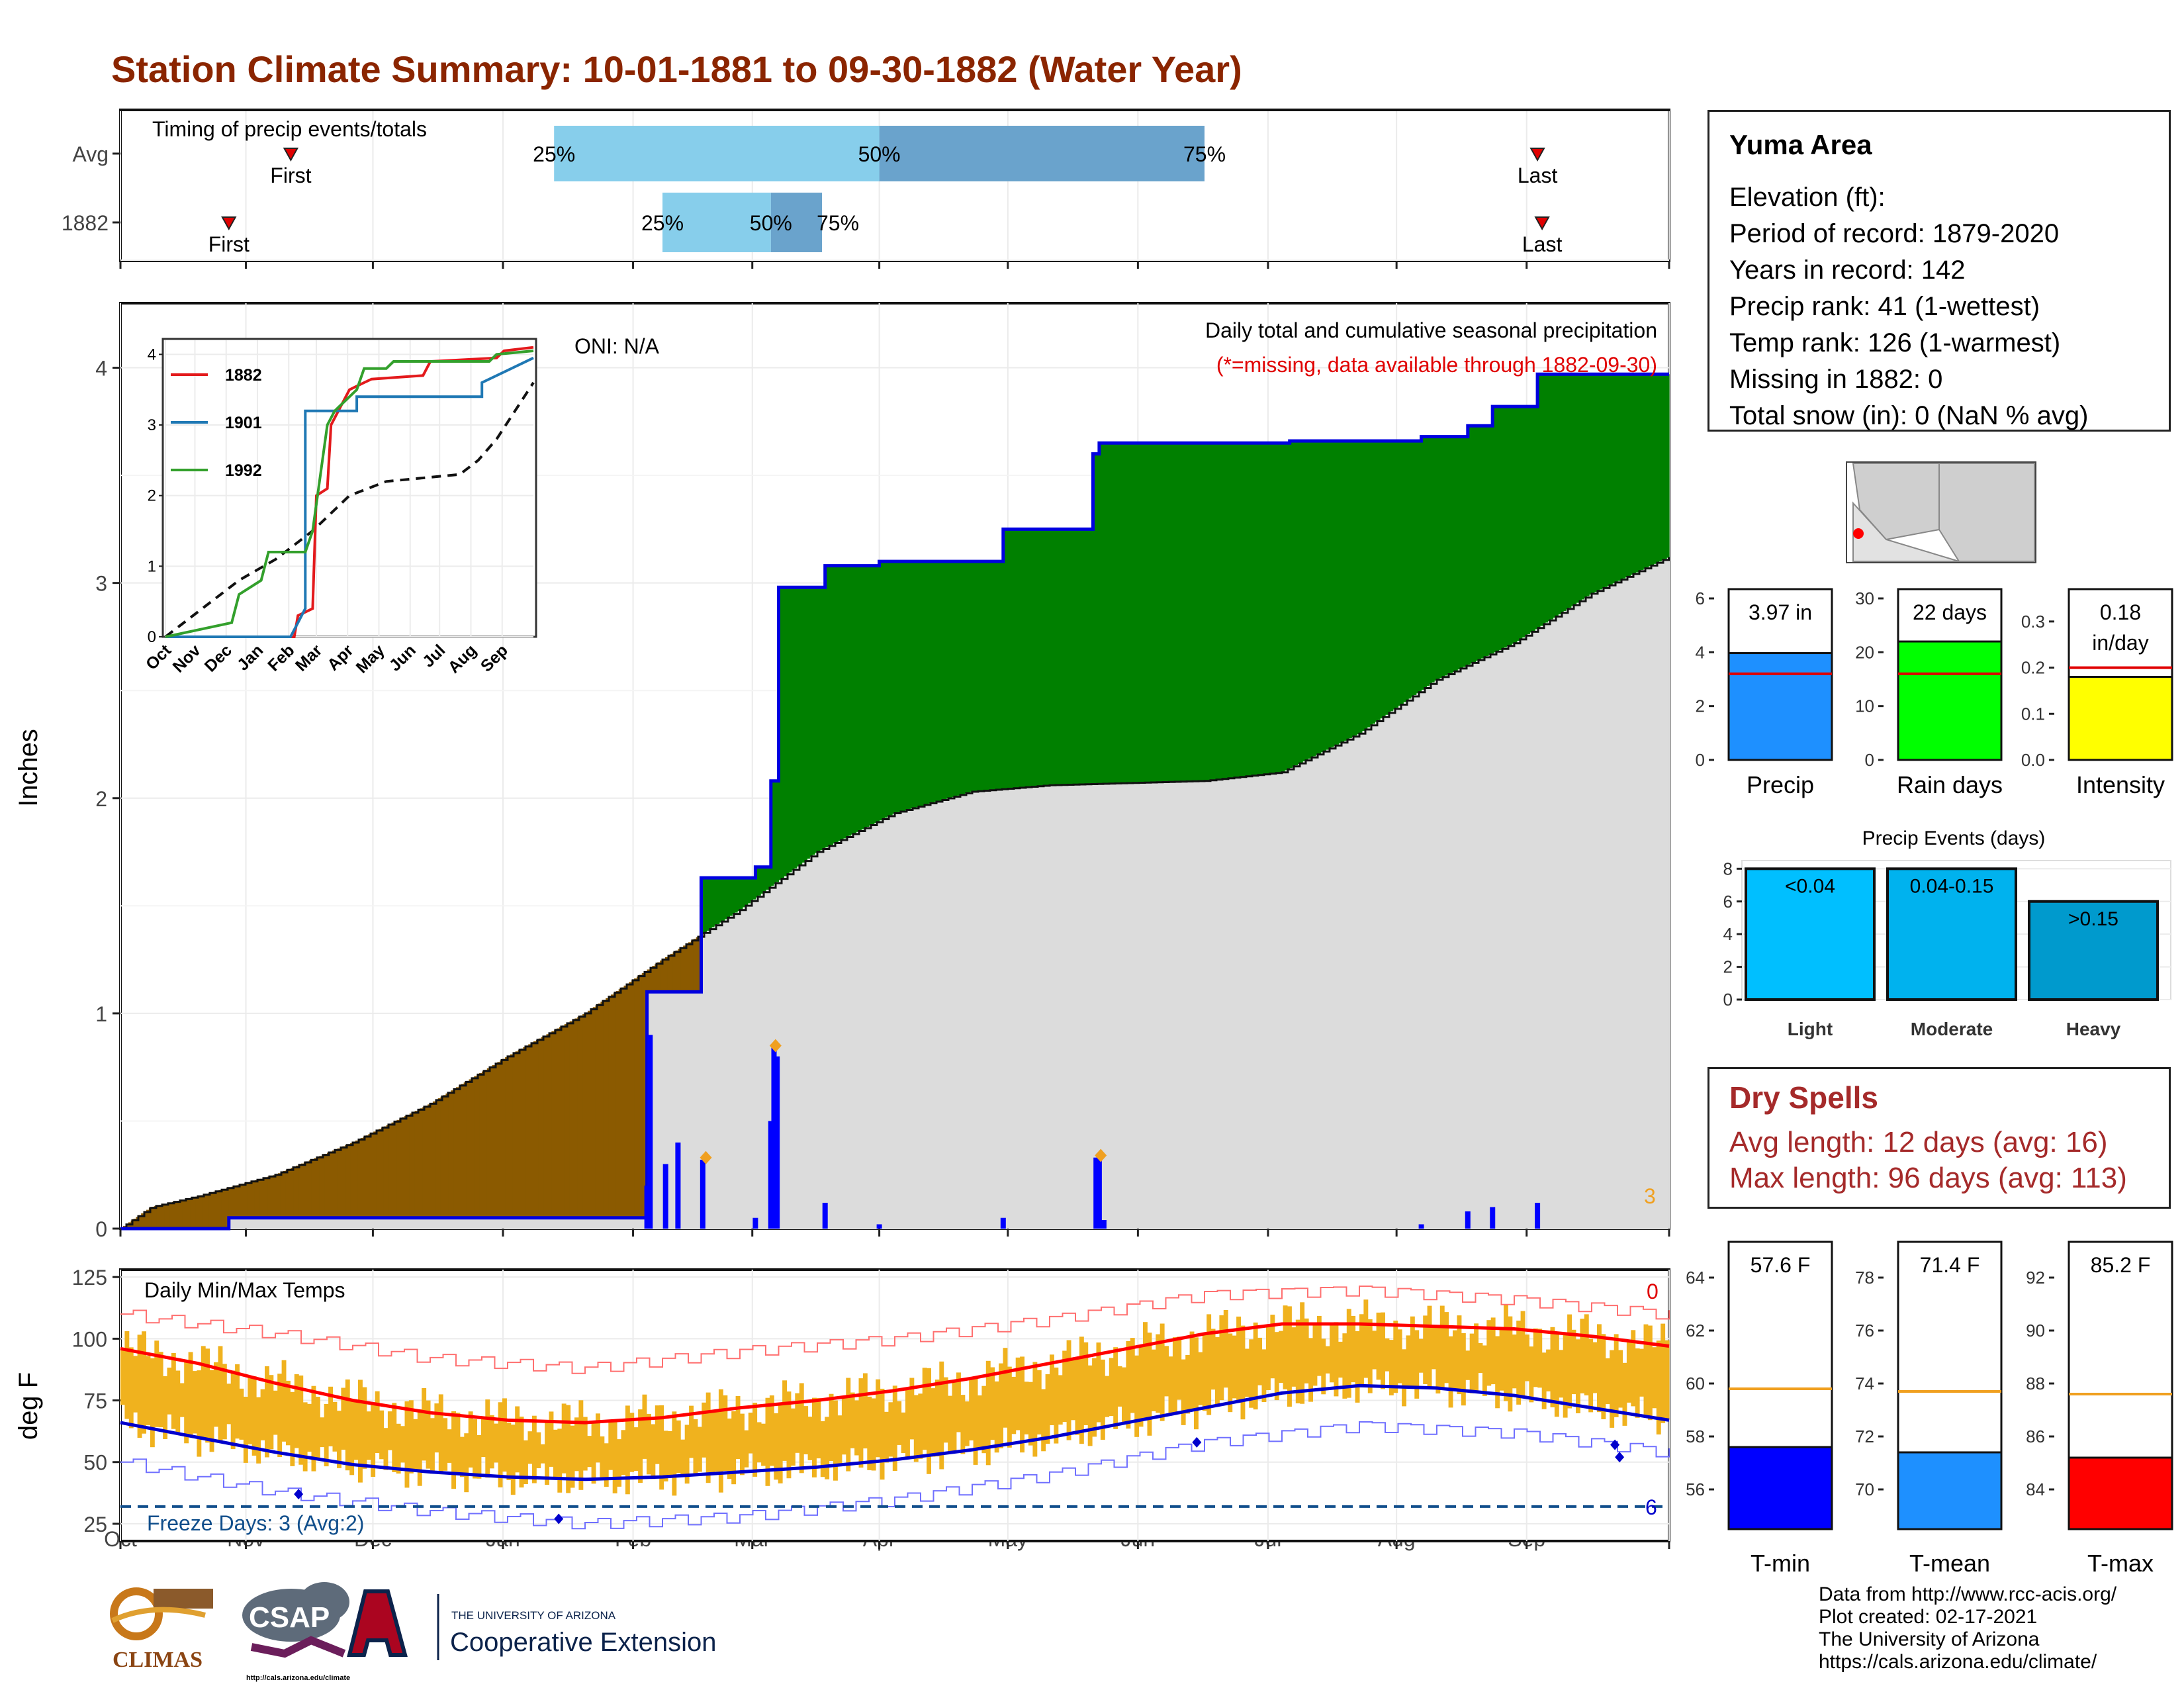 The image size is (2184, 1688). What do you see at coordinates (2033, 714) in the screenshot?
I see `summary-ytick-label: 0.1` at bounding box center [2033, 714].